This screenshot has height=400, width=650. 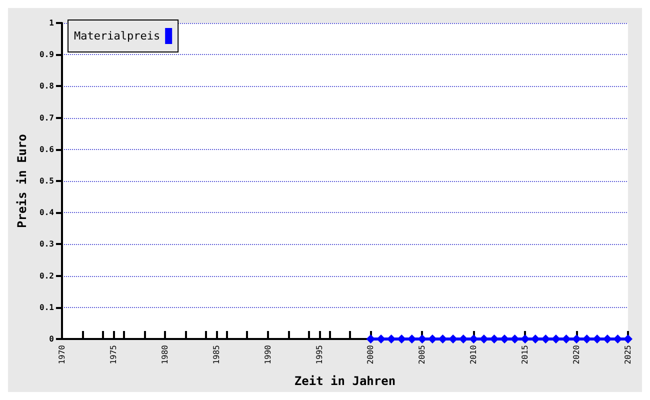 What do you see at coordinates (47, 244) in the screenshot?
I see `y-tick-label: 0.3` at bounding box center [47, 244].